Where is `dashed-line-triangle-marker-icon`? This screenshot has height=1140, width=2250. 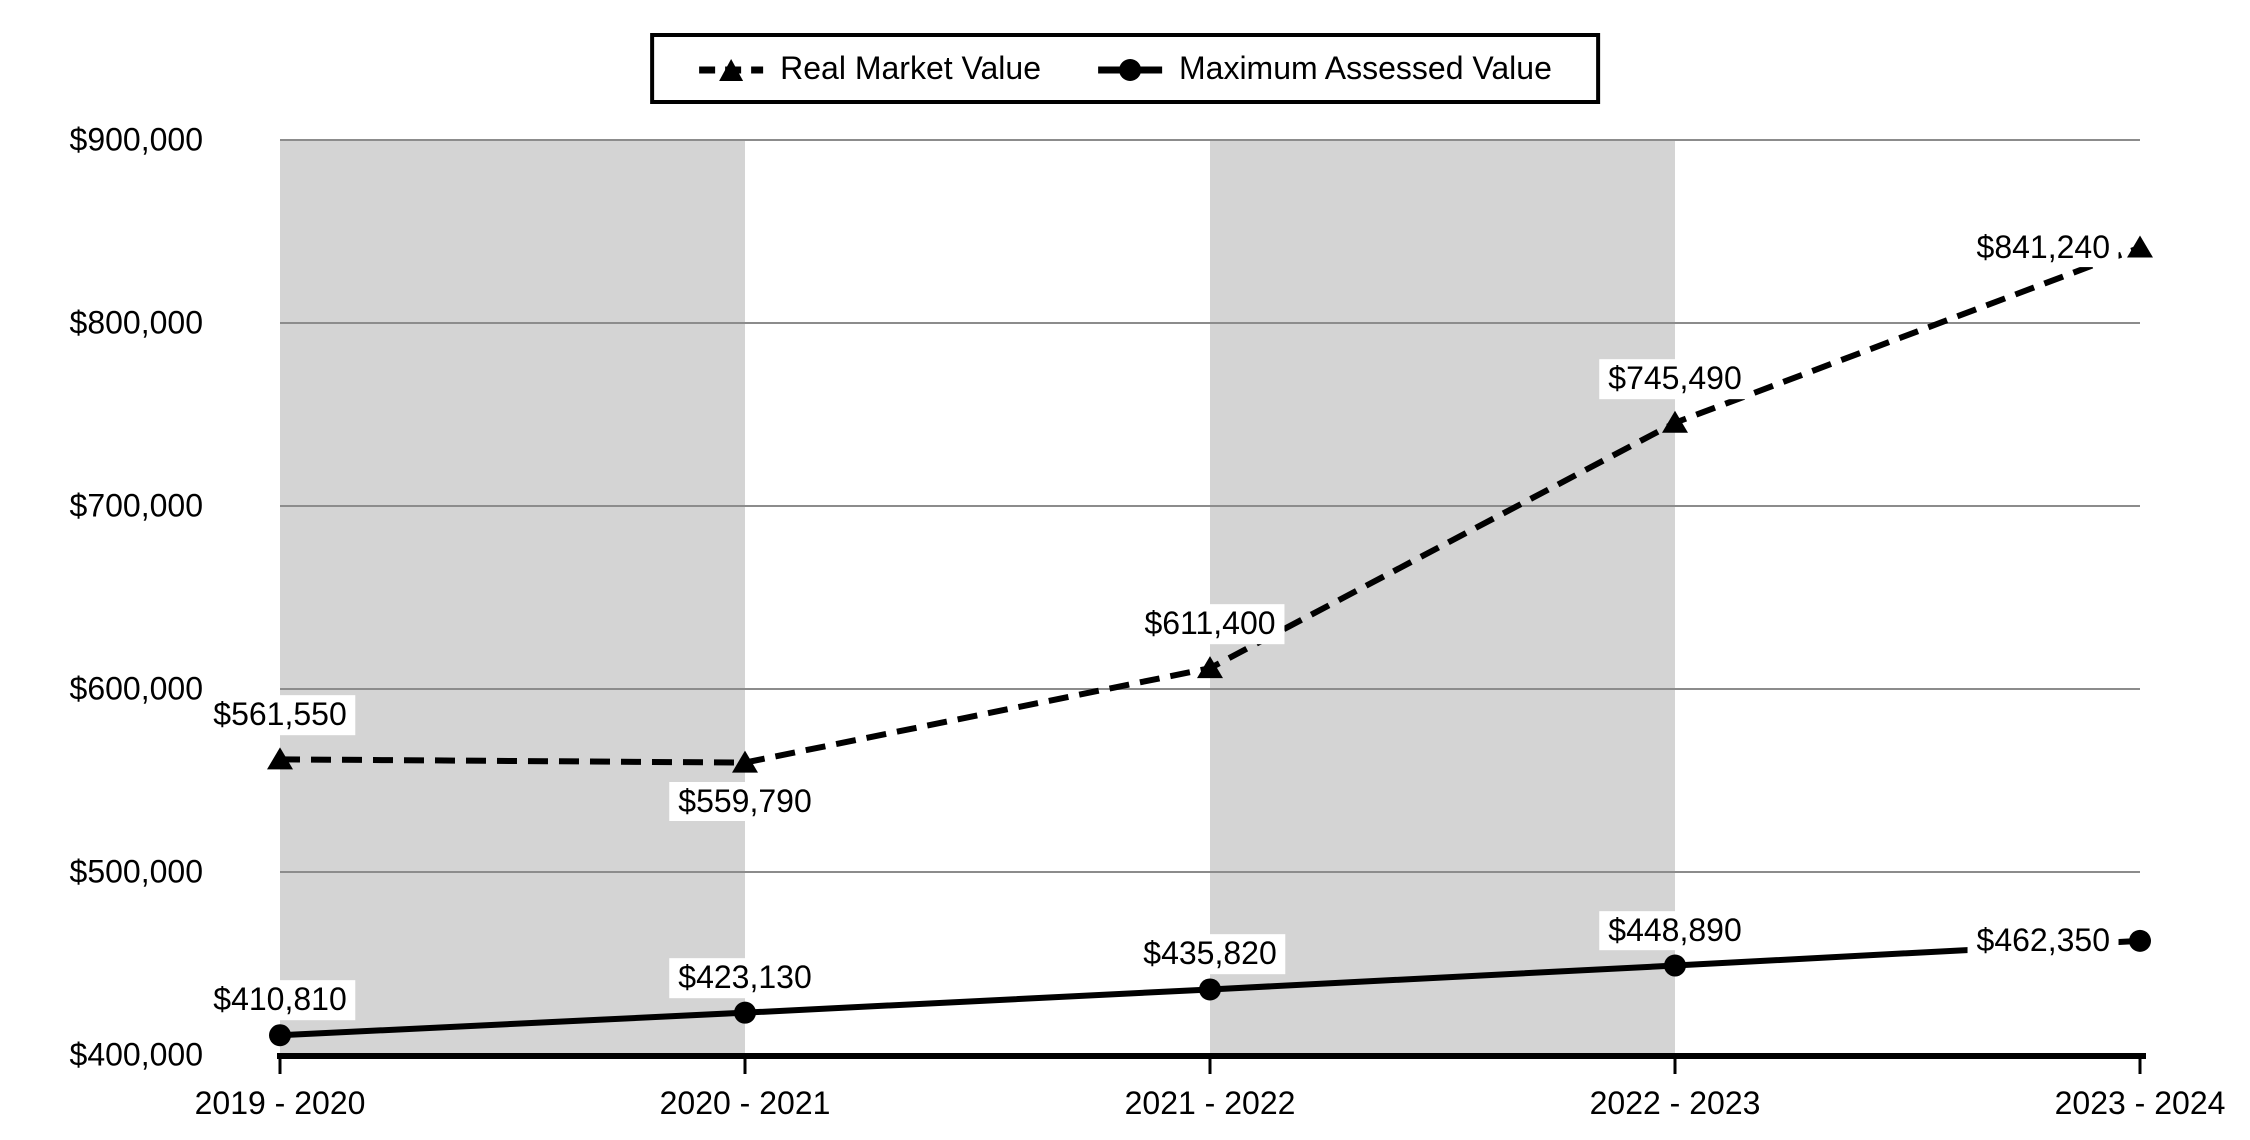
dashed-line-triangle-marker-icon is located at coordinates (731, 69).